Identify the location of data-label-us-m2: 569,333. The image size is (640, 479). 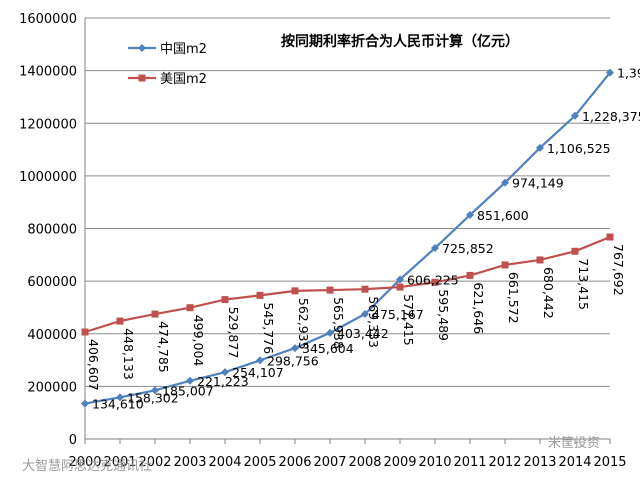
(373, 322).